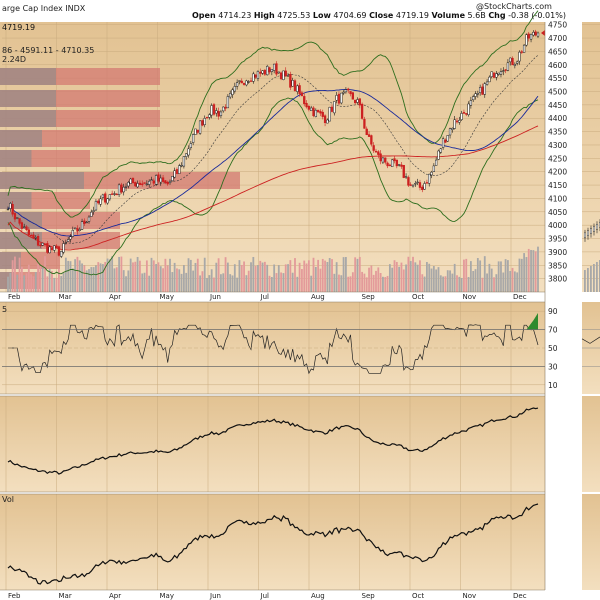  Describe the element at coordinates (115, 297) in the screenshot. I see `month-label: Apr` at that location.